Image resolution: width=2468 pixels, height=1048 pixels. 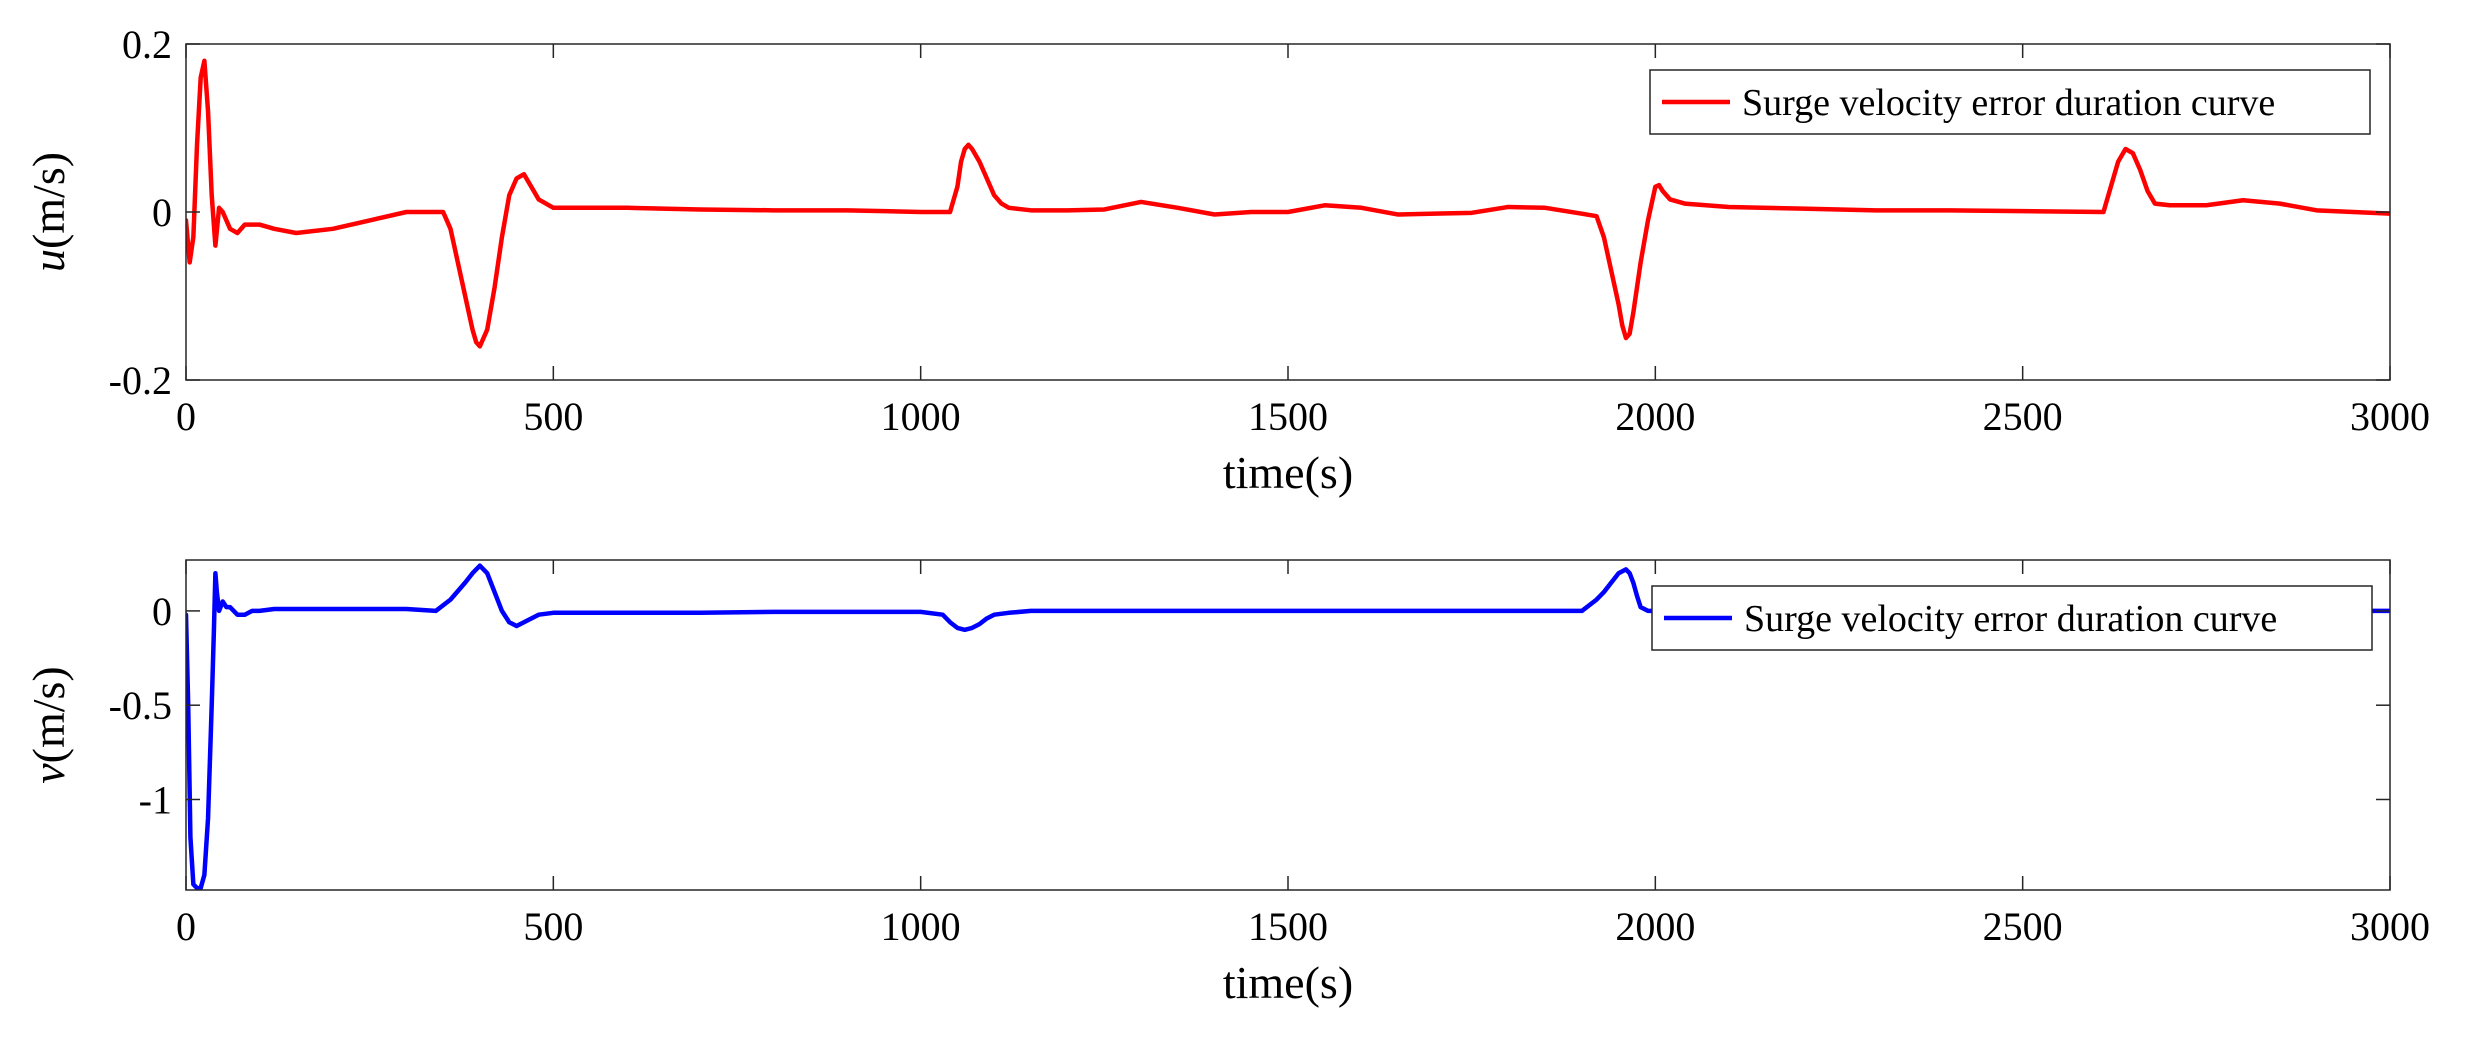 I want to click on top-y-tick-label-2: 0.2, so click(x=147, y=44).